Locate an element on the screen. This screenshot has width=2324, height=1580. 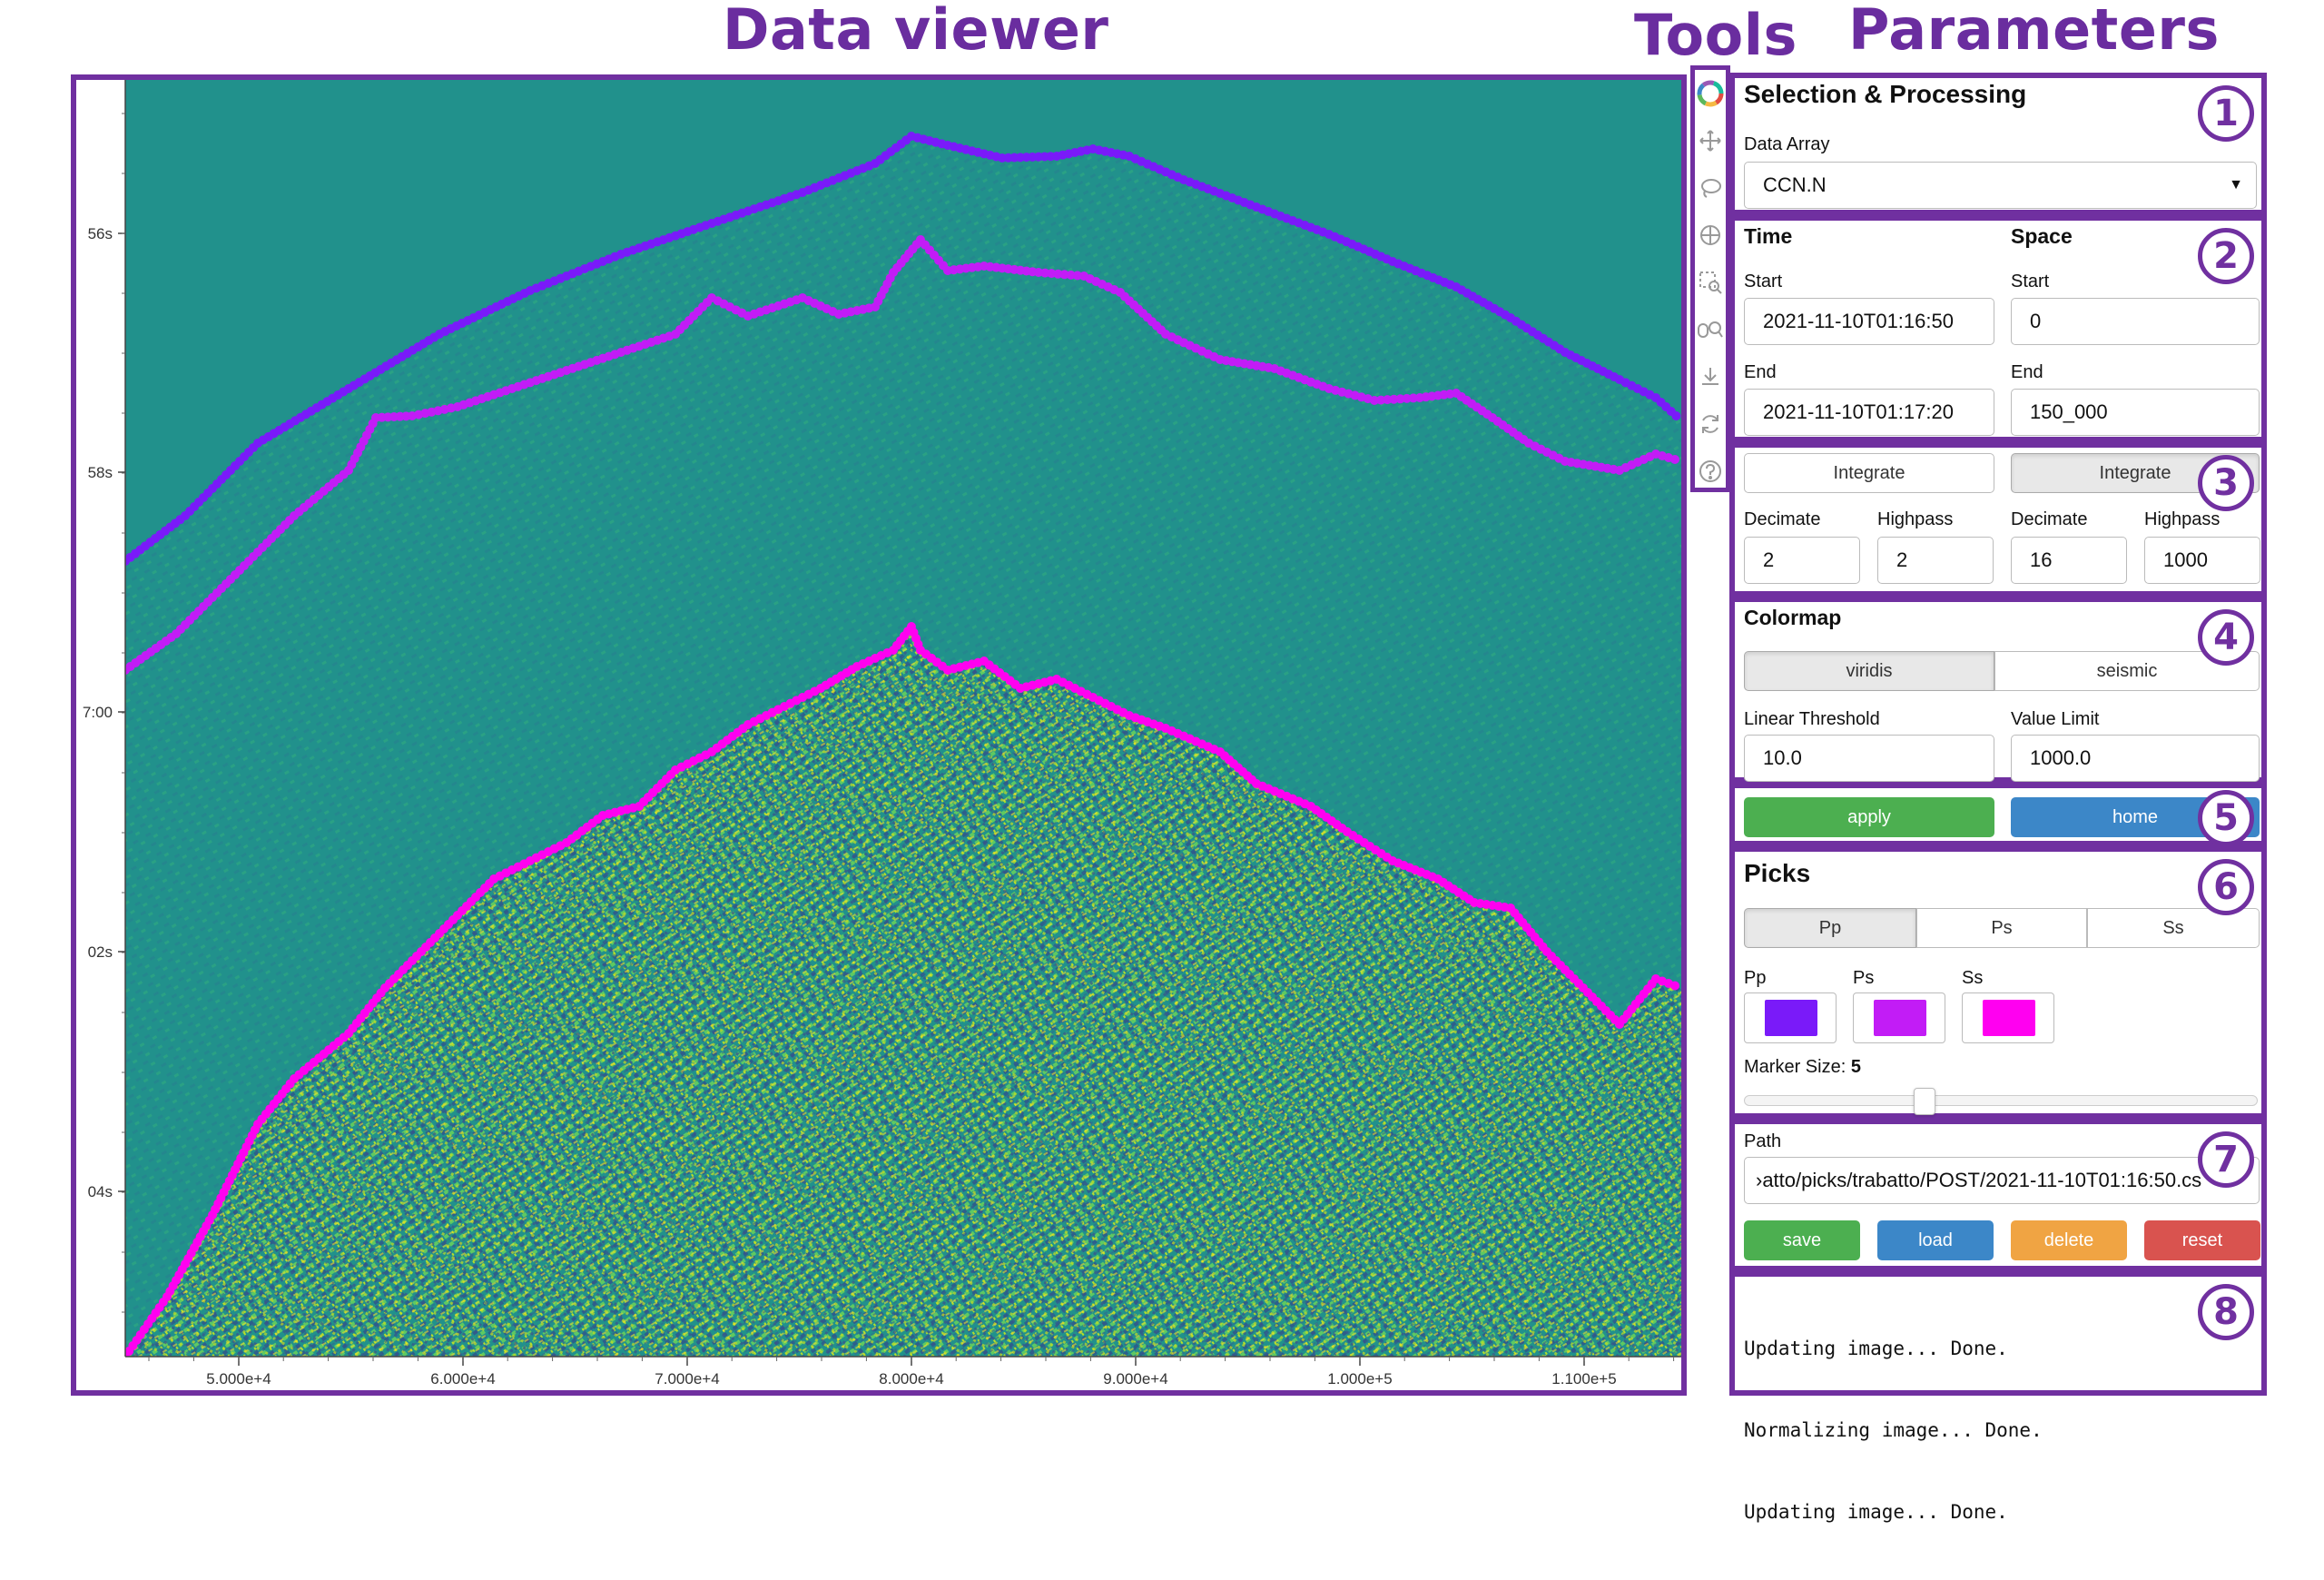
delete-button: delete is located at coordinates (2069, 1240).